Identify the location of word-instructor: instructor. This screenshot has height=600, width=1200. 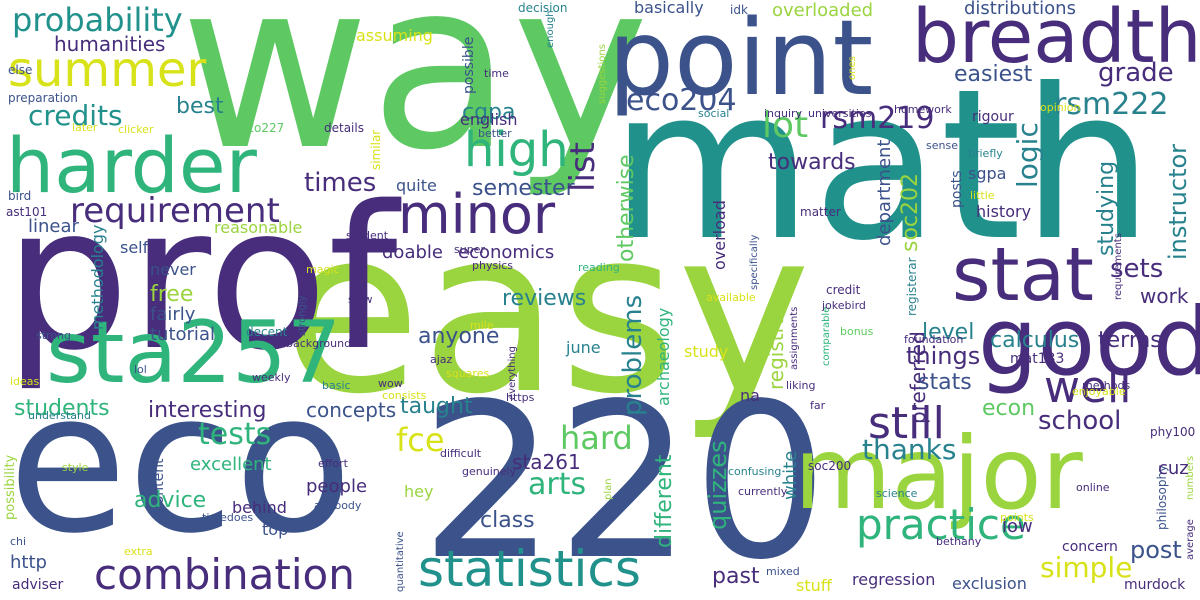
(1178, 201).